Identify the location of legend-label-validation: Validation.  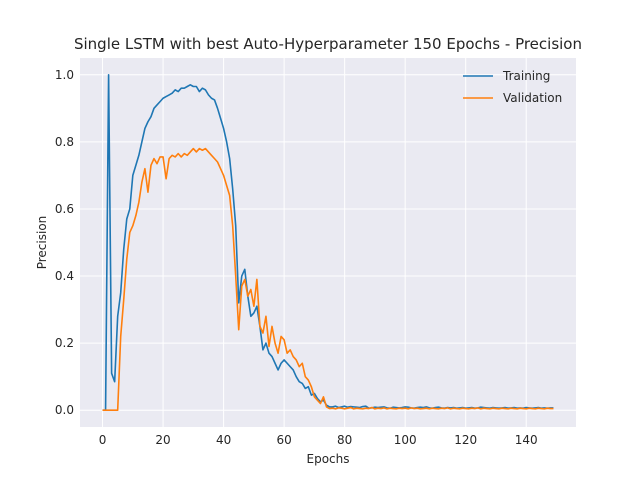
(532, 98).